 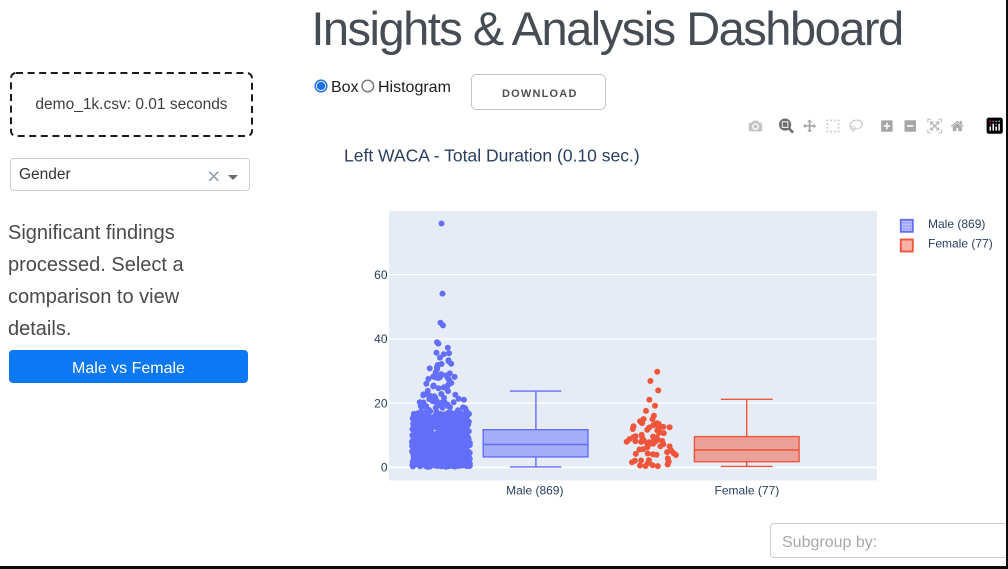 What do you see at coordinates (384, 468) in the screenshot?
I see `svg-text: 0` at bounding box center [384, 468].